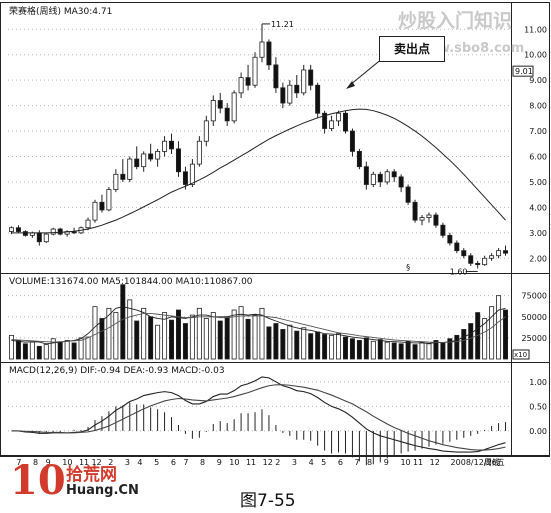  Describe the element at coordinates (366, 71) in the screenshot. I see `sell-point-arrow` at that location.